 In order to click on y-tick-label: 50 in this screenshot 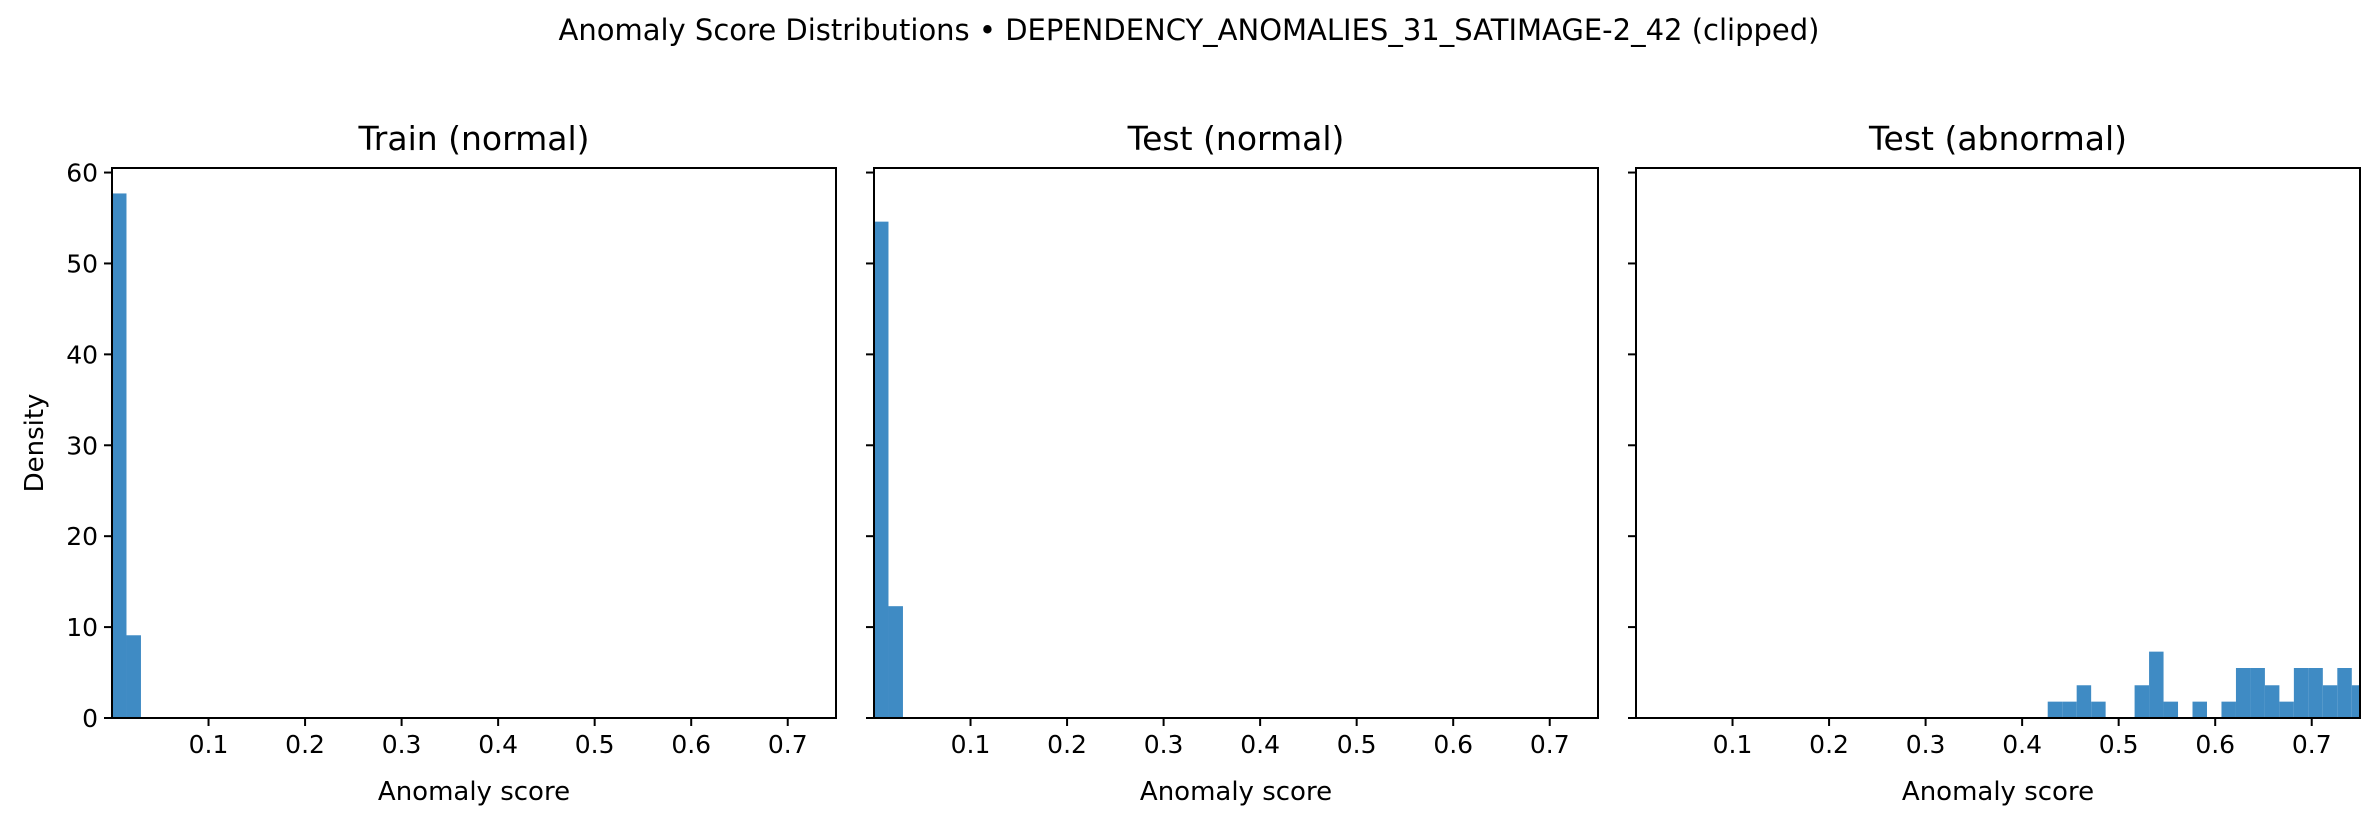, I will do `click(82, 263)`.